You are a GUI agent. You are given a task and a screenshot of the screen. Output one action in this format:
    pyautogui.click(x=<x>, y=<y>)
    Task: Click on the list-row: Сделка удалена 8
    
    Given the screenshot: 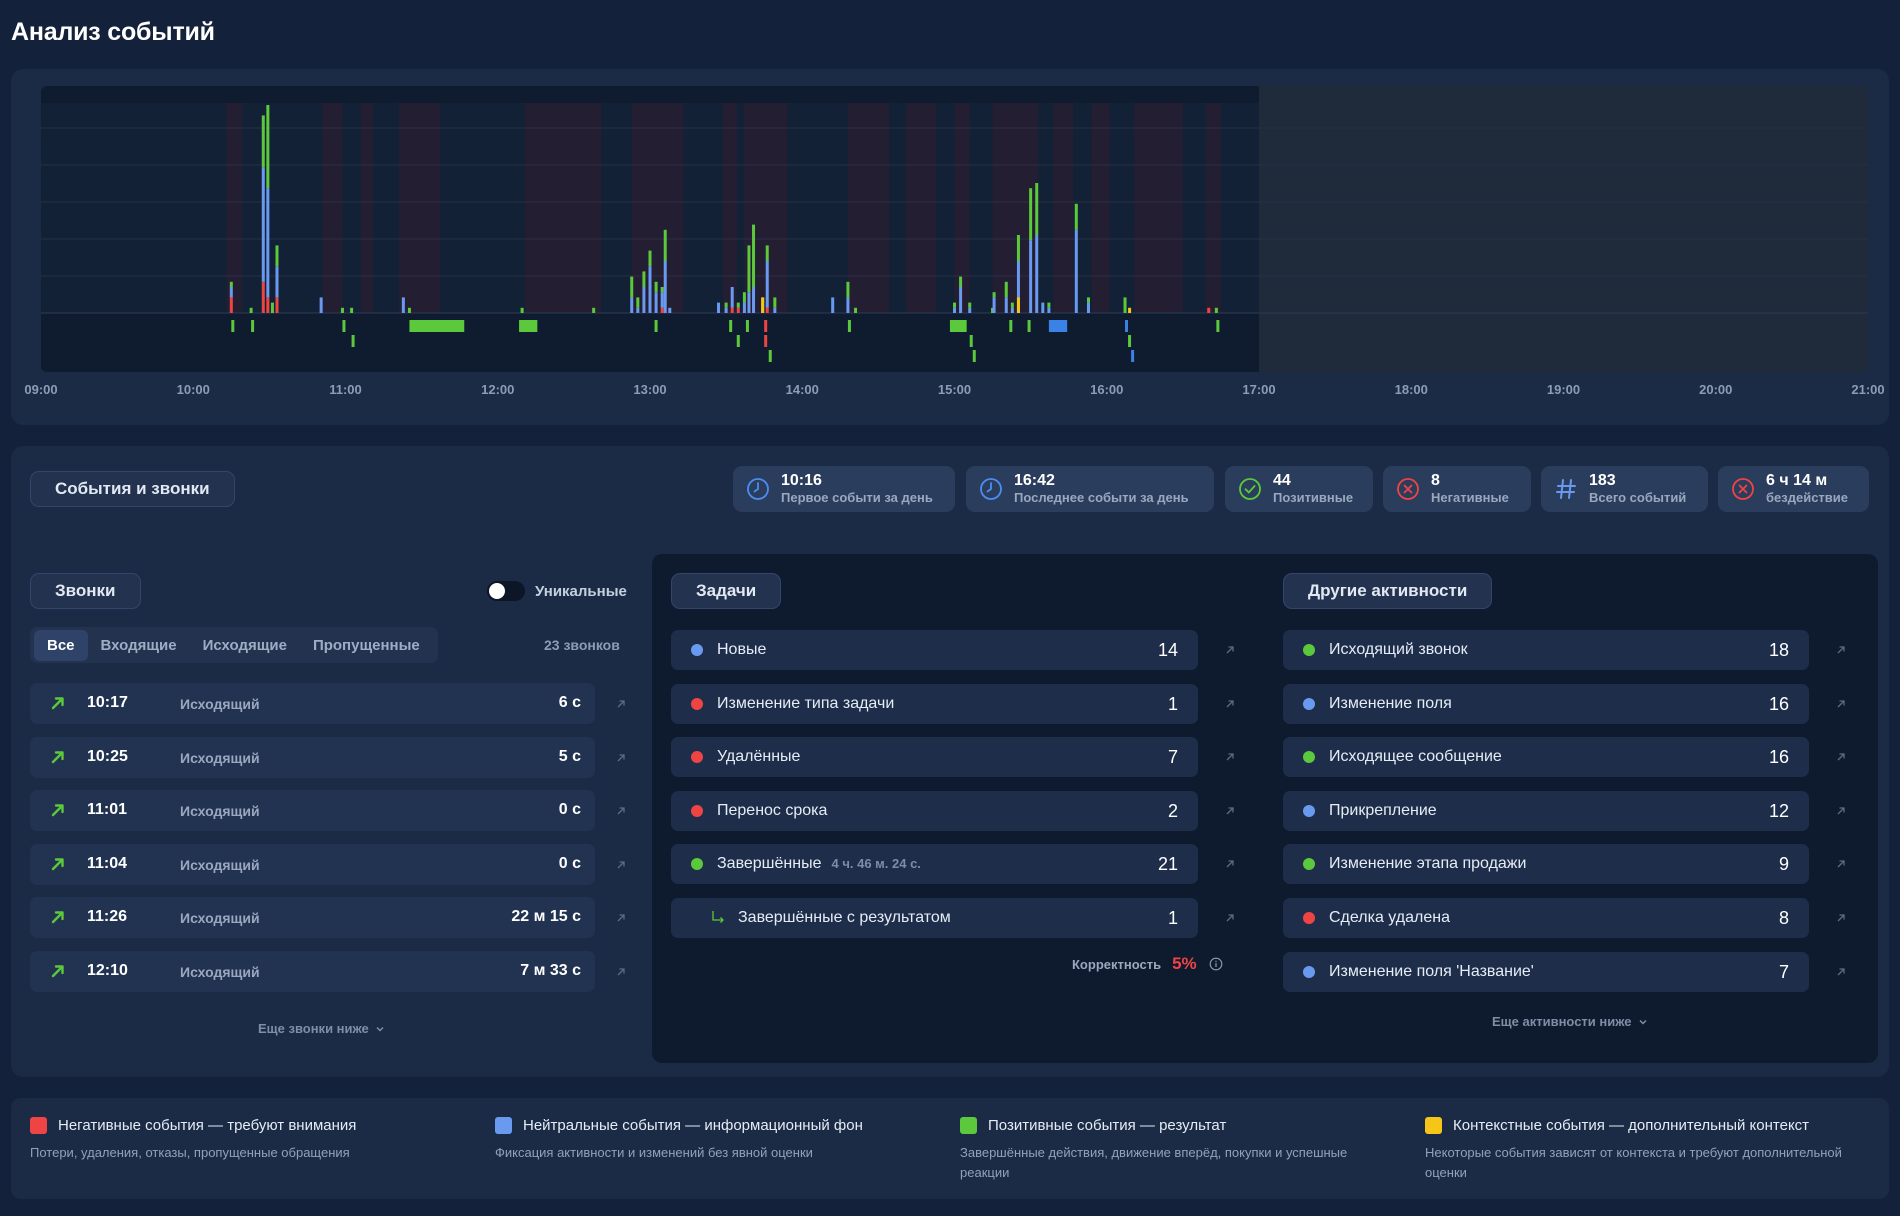 What is the action you would take?
    pyautogui.click(x=1546, y=918)
    